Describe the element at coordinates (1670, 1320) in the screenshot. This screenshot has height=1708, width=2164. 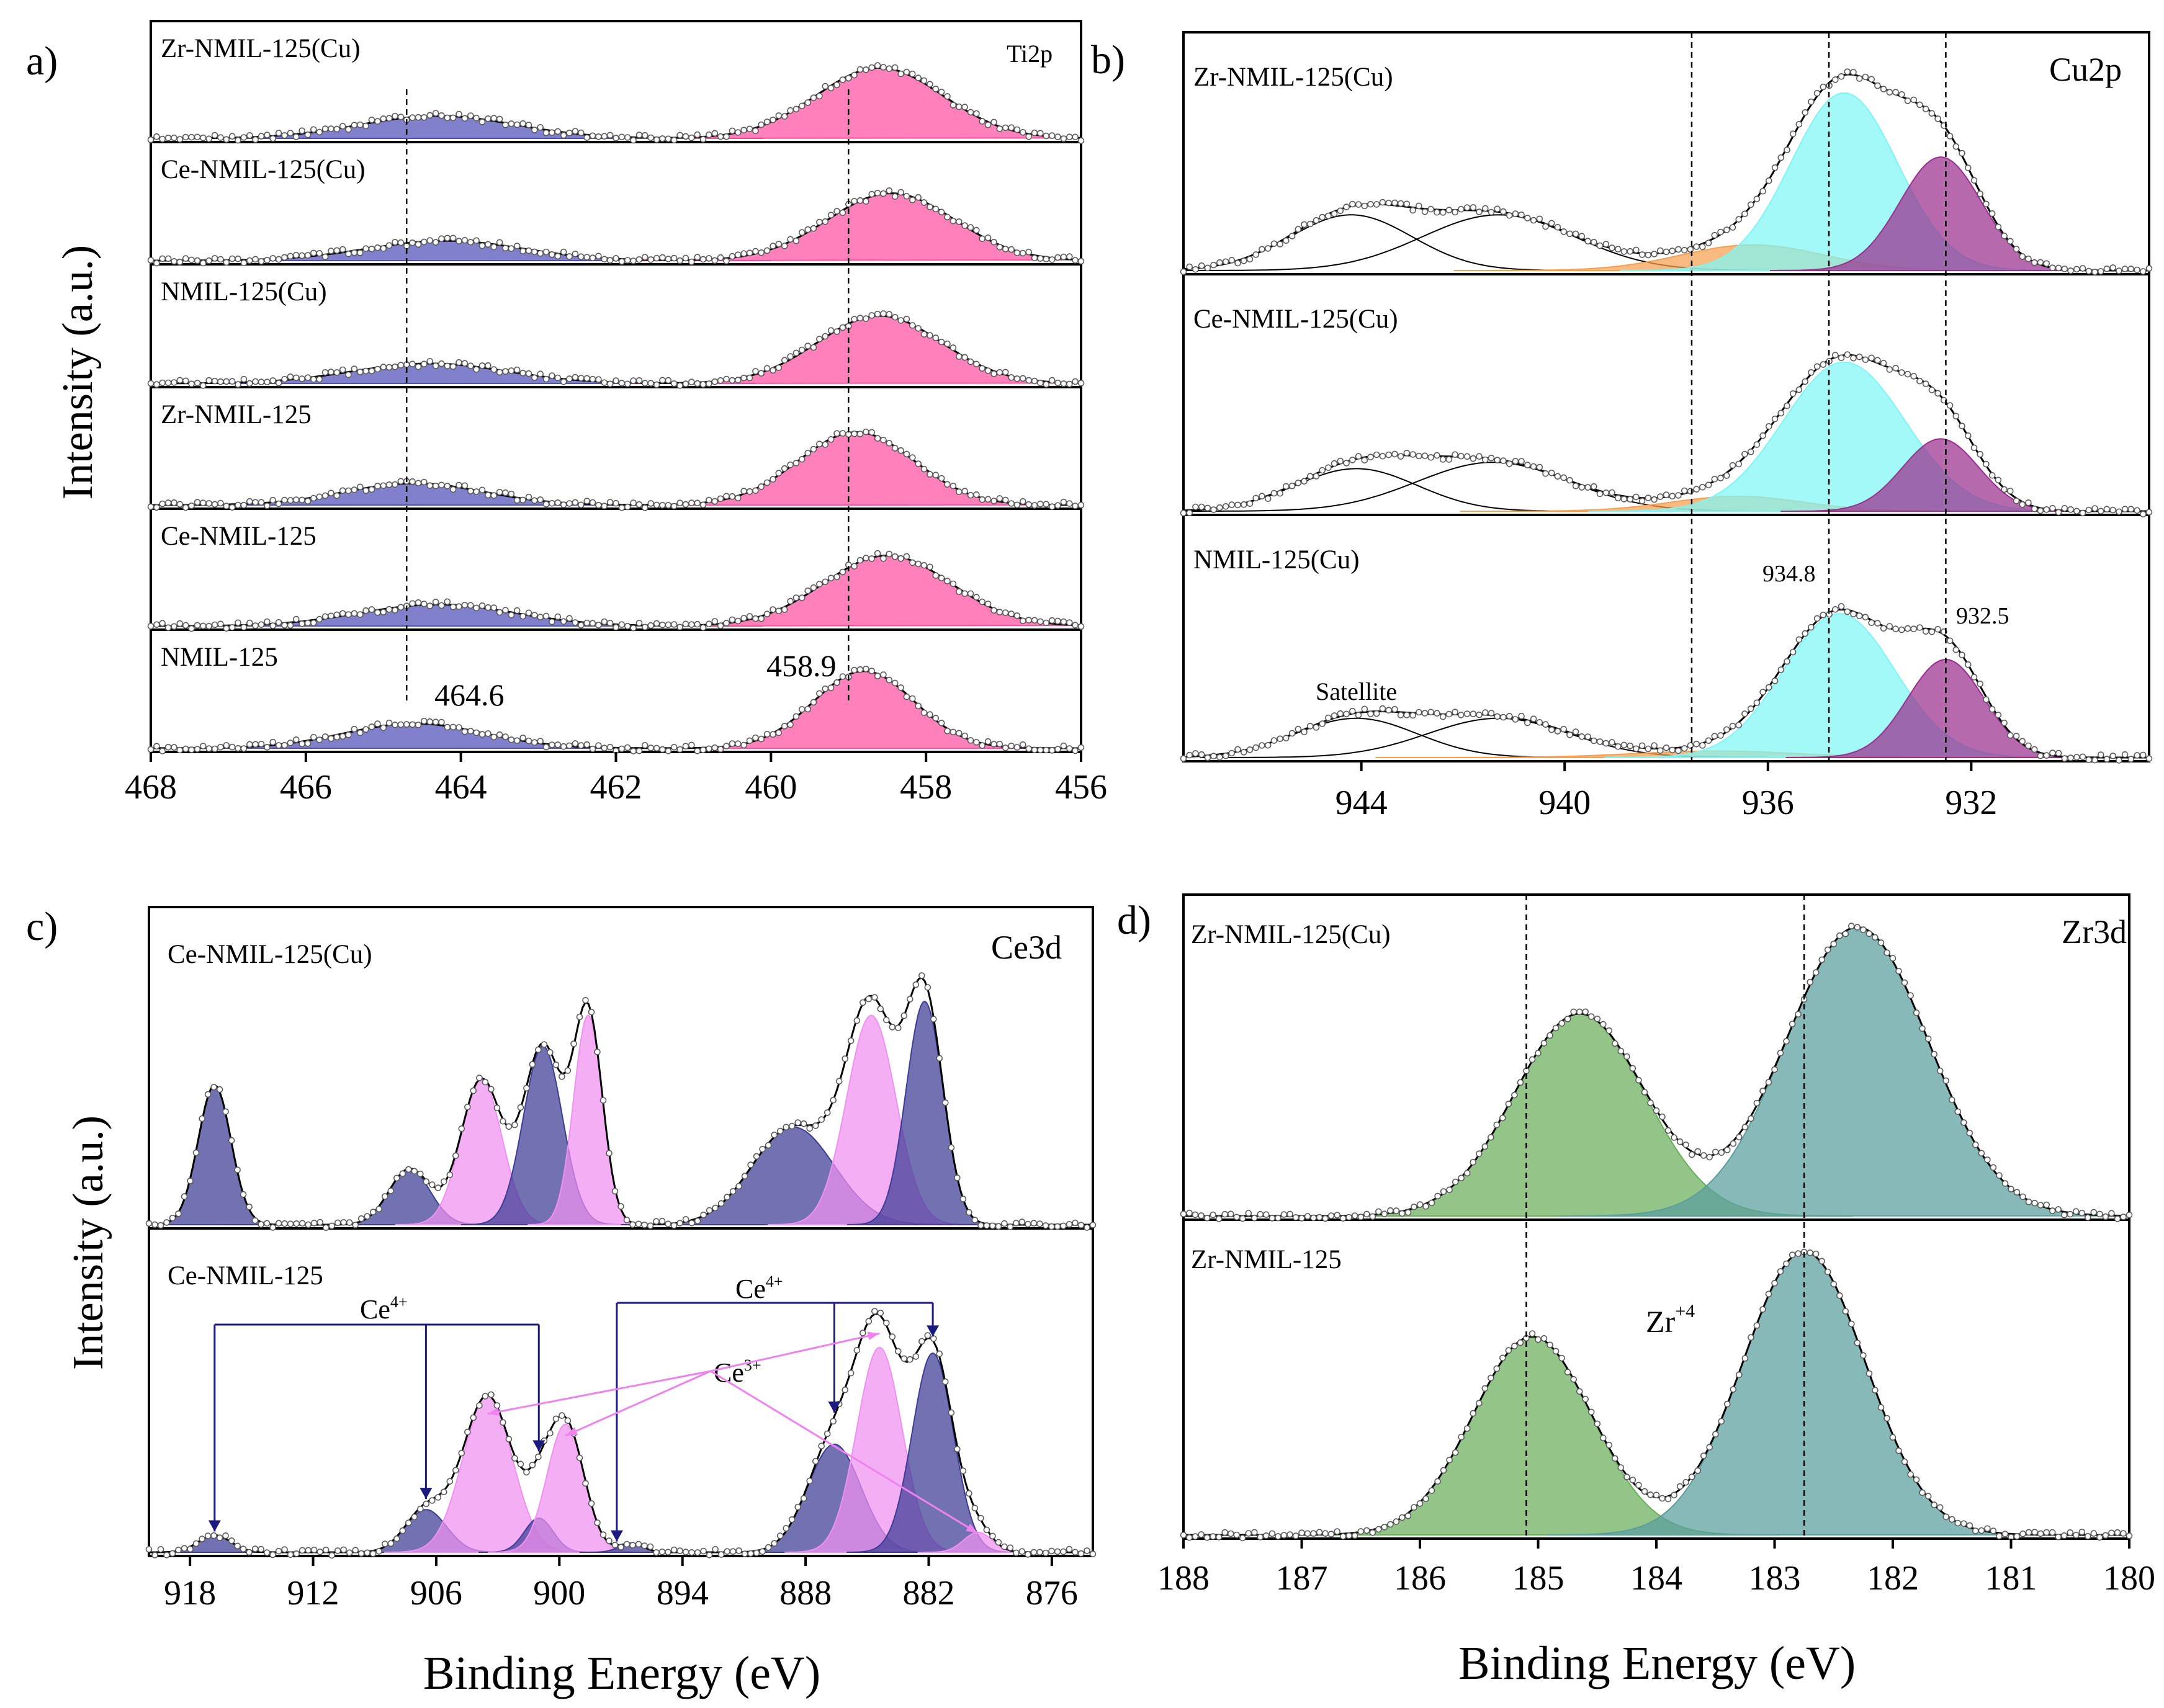
I see `panel-d-annotation-zr4: Zr+4` at that location.